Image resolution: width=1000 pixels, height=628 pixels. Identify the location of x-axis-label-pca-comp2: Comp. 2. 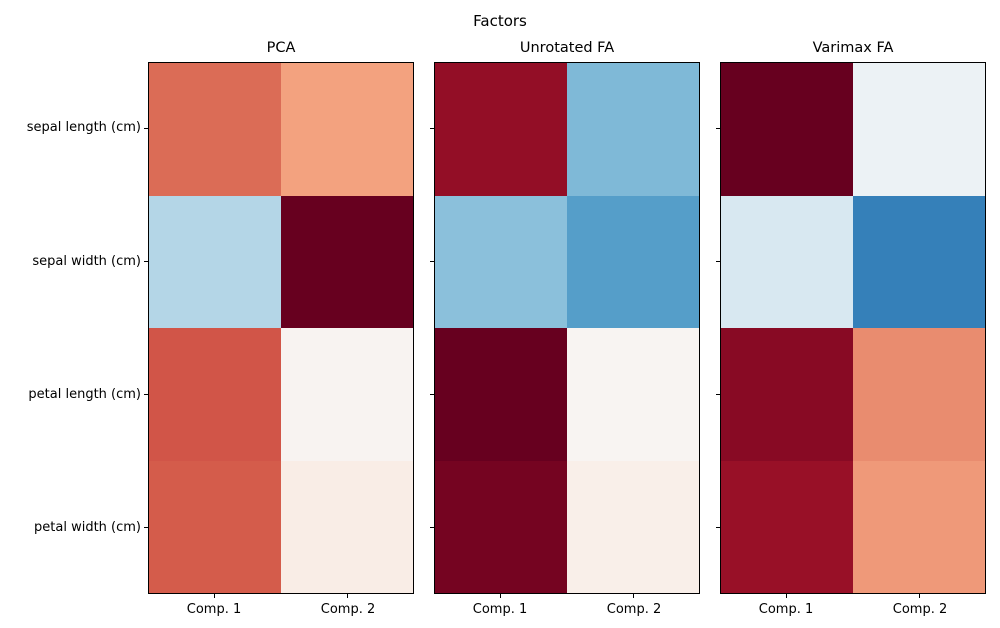
(348, 609).